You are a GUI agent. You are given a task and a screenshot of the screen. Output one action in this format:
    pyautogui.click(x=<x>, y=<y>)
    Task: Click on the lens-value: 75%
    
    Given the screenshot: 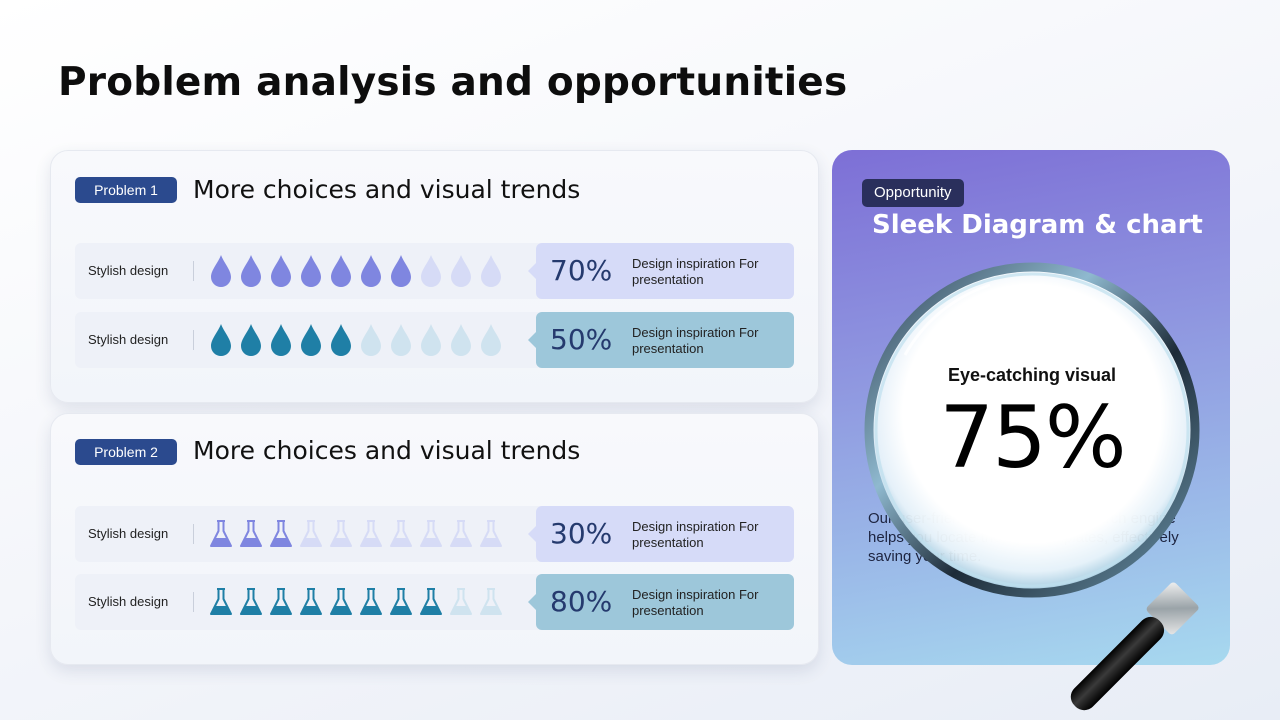 What is the action you would take?
    pyautogui.click(x=1032, y=438)
    